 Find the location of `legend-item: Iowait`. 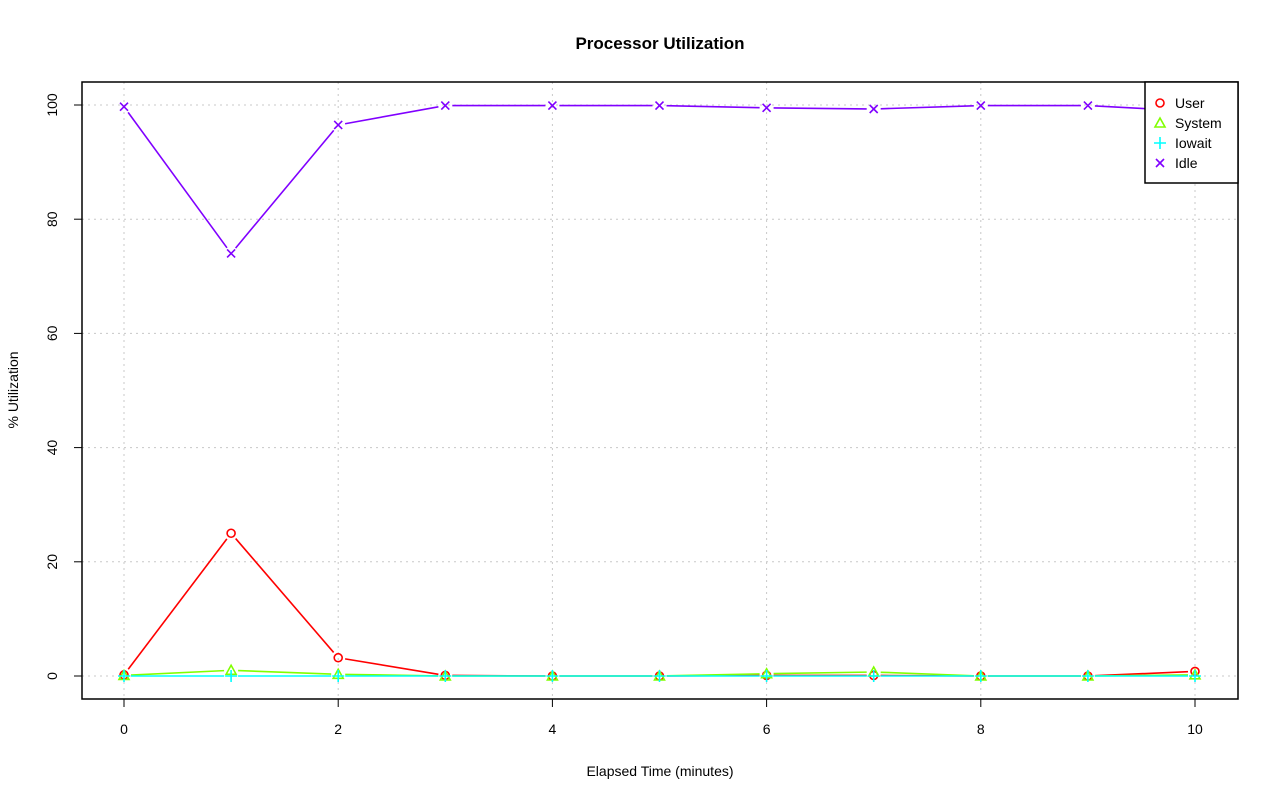

legend-item: Iowait is located at coordinates (1183, 143).